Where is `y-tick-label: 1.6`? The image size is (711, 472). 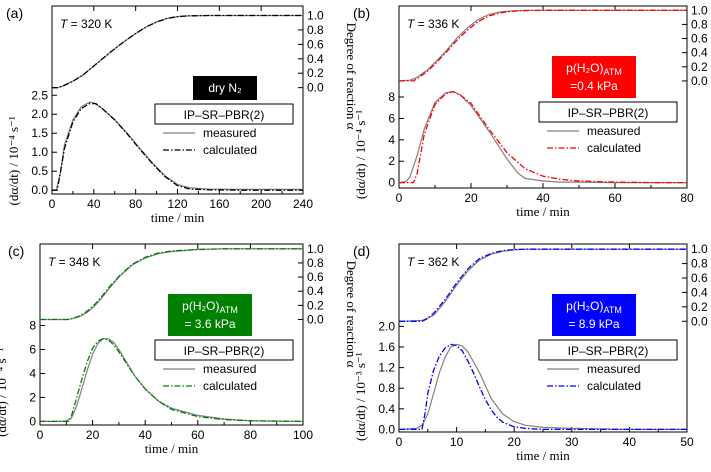 y-tick-label: 1.6 is located at coordinates (386, 347).